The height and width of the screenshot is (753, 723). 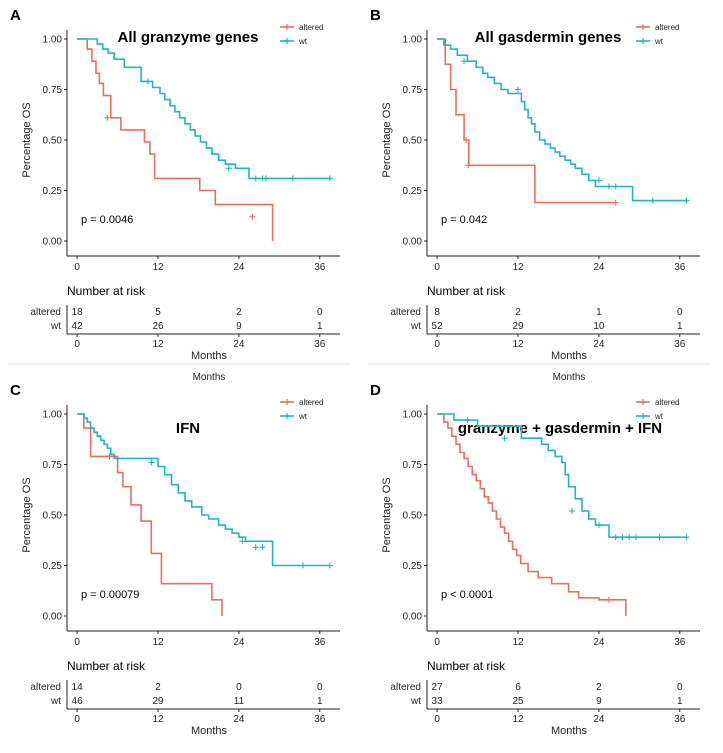 I want to click on chart-title: All granzyme genes, so click(x=188, y=37).